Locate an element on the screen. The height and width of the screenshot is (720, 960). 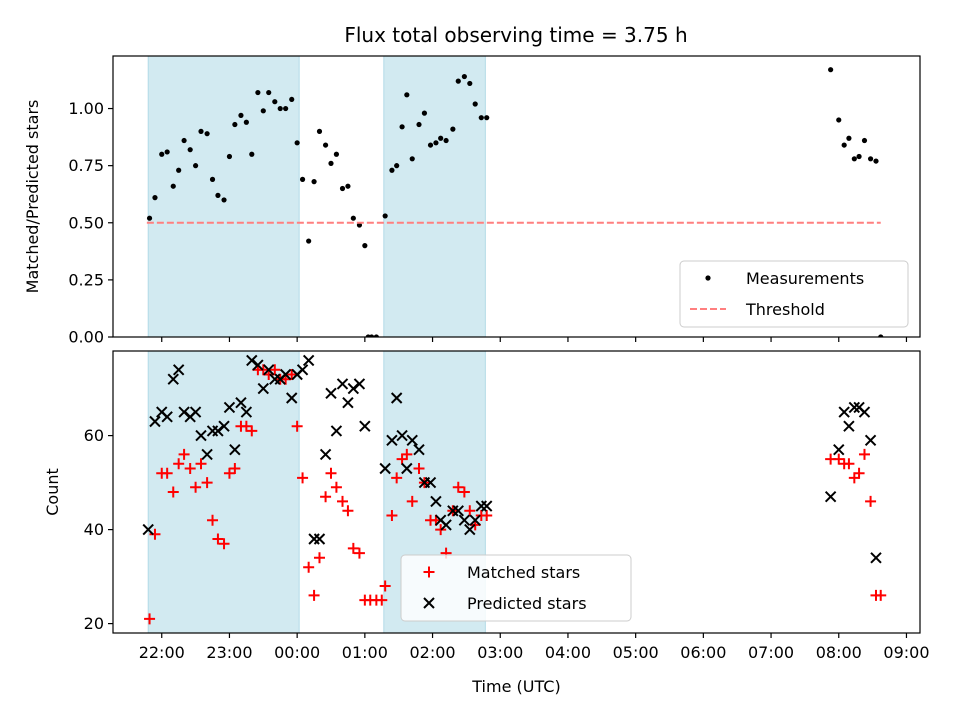
top-ytick-label-1: 0.25 is located at coordinates (86, 279).